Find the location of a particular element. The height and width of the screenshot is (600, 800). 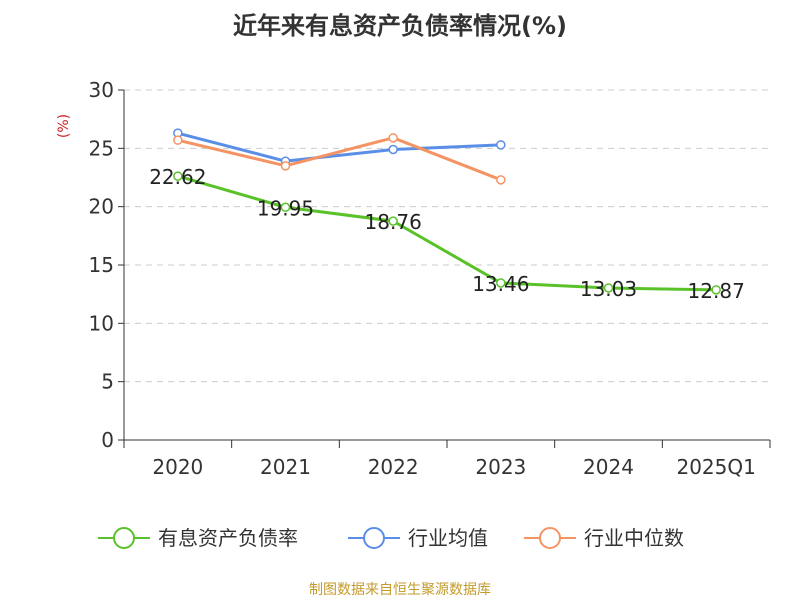

x-tick-label: 2021 is located at coordinates (285, 467).